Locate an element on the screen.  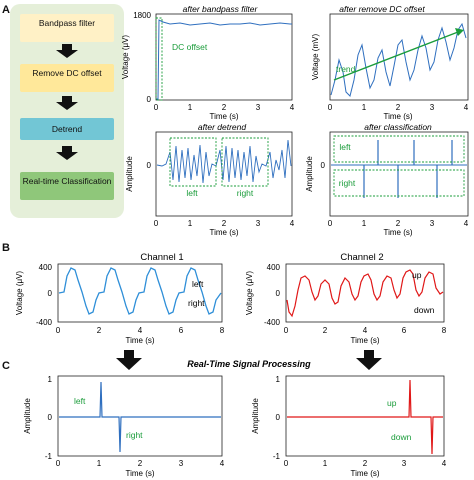
flow-step-bandpass: Bandpass filter is located at coordinates (67, 28).